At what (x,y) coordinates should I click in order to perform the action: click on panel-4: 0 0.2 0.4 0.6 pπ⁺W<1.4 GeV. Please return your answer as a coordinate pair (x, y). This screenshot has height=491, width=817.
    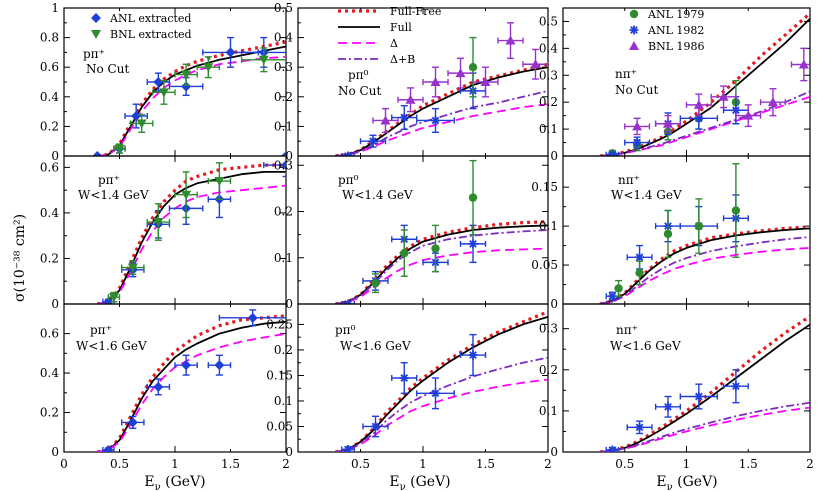
    Looking at the image, I should click on (163, 233).